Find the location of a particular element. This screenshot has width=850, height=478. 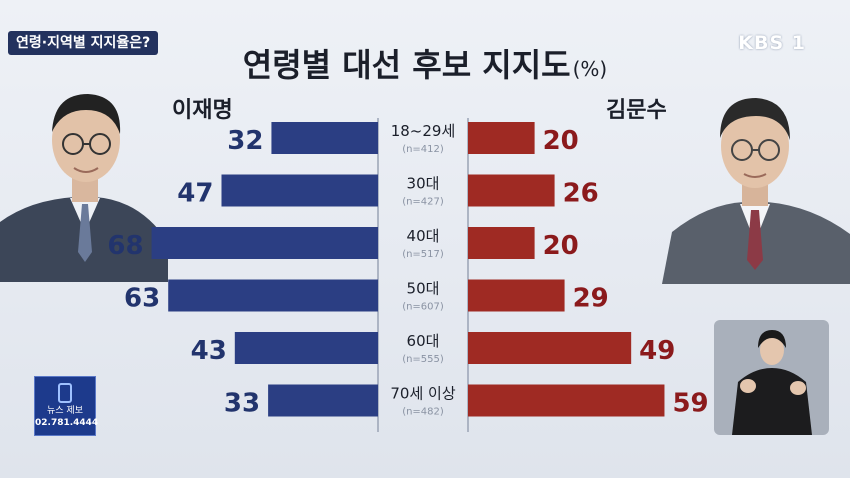

chart-title: 연령별 대선 후보 지지도 (%) is located at coordinates (425, 63).